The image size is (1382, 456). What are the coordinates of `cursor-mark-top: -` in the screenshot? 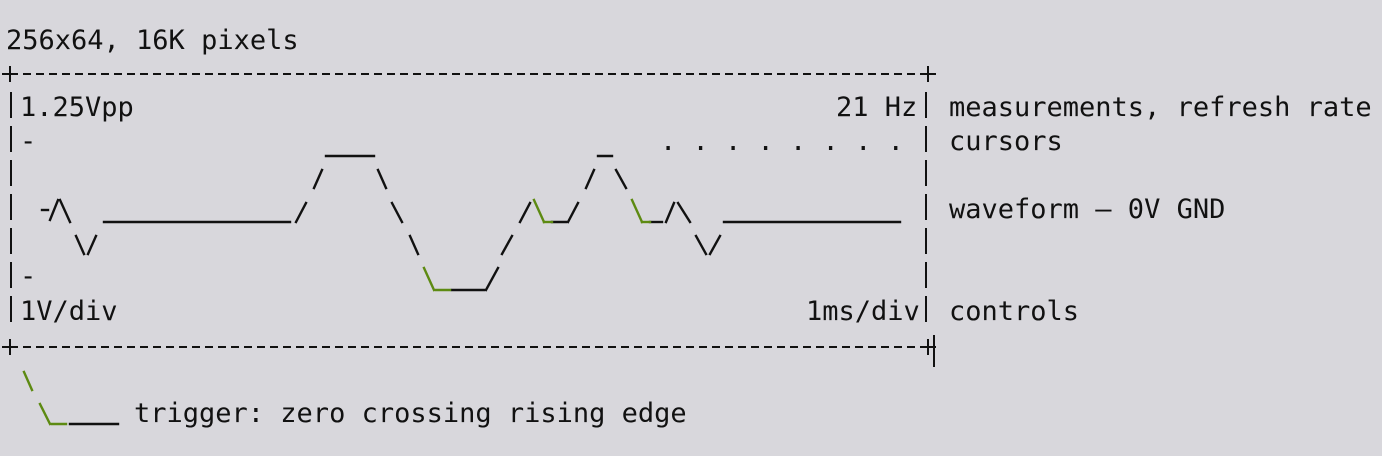 It's located at (28, 141).